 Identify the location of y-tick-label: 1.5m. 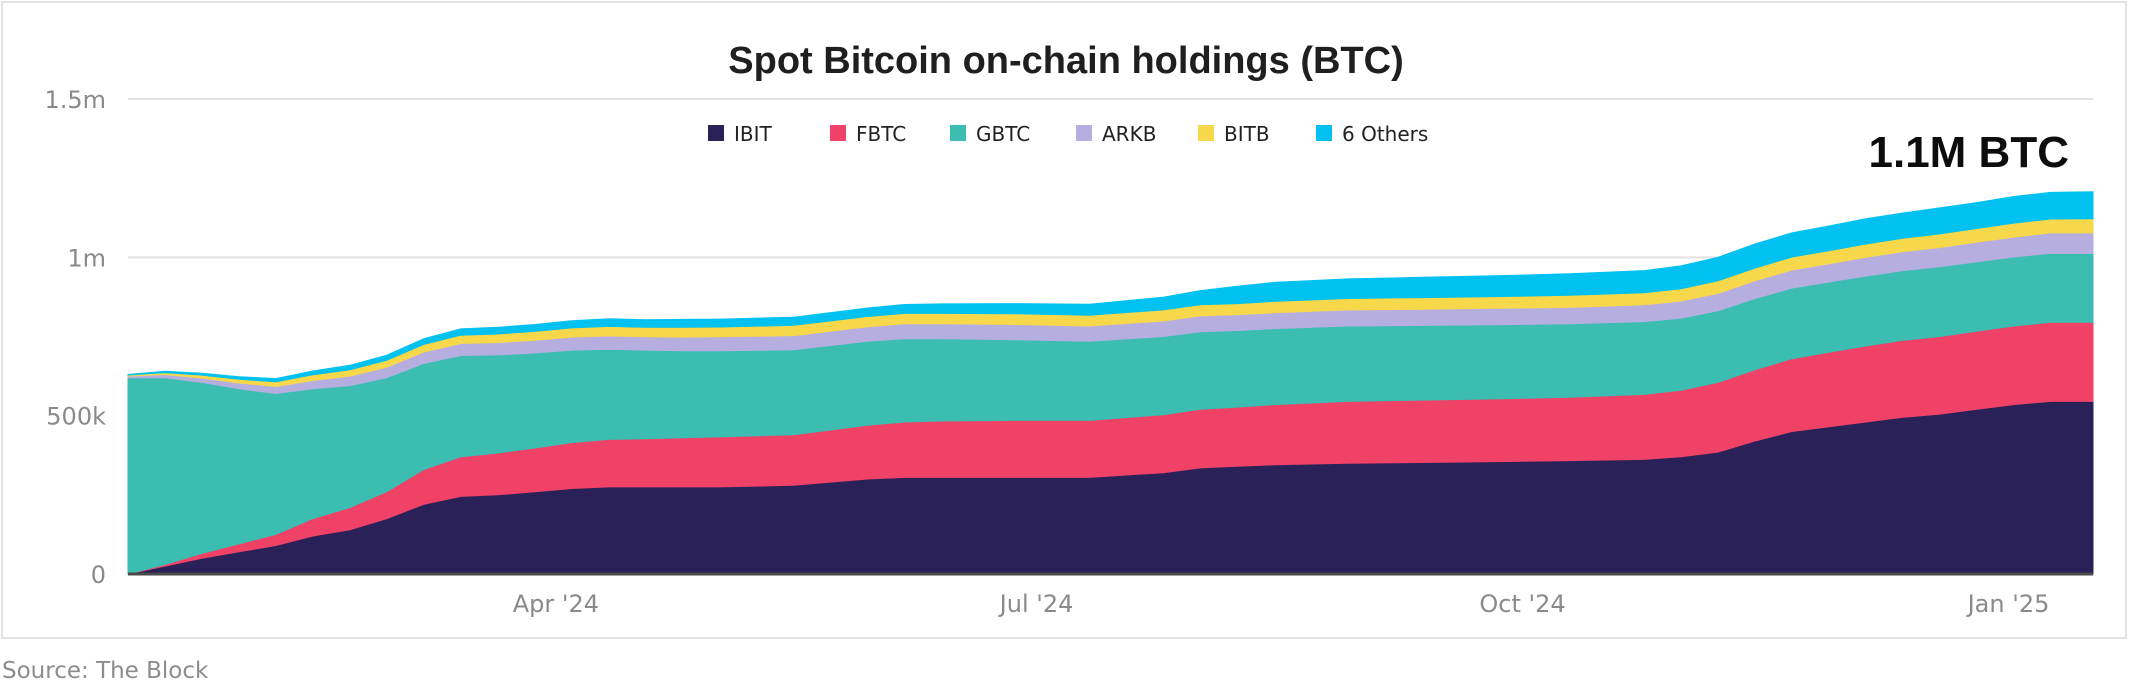
(75, 100).